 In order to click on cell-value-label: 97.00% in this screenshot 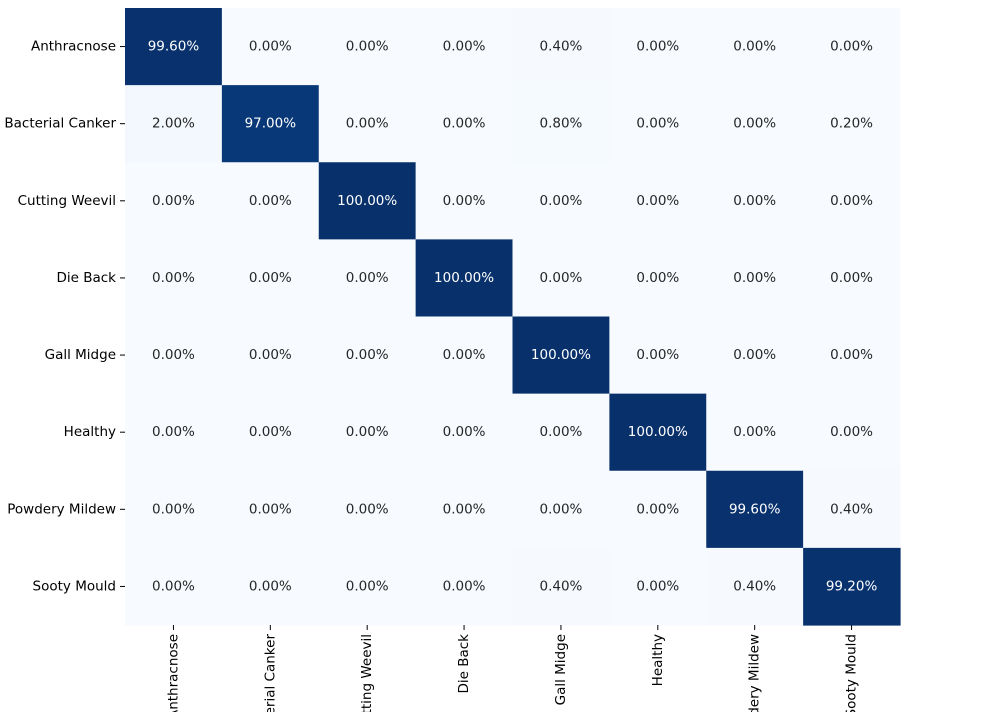, I will do `click(271, 124)`.